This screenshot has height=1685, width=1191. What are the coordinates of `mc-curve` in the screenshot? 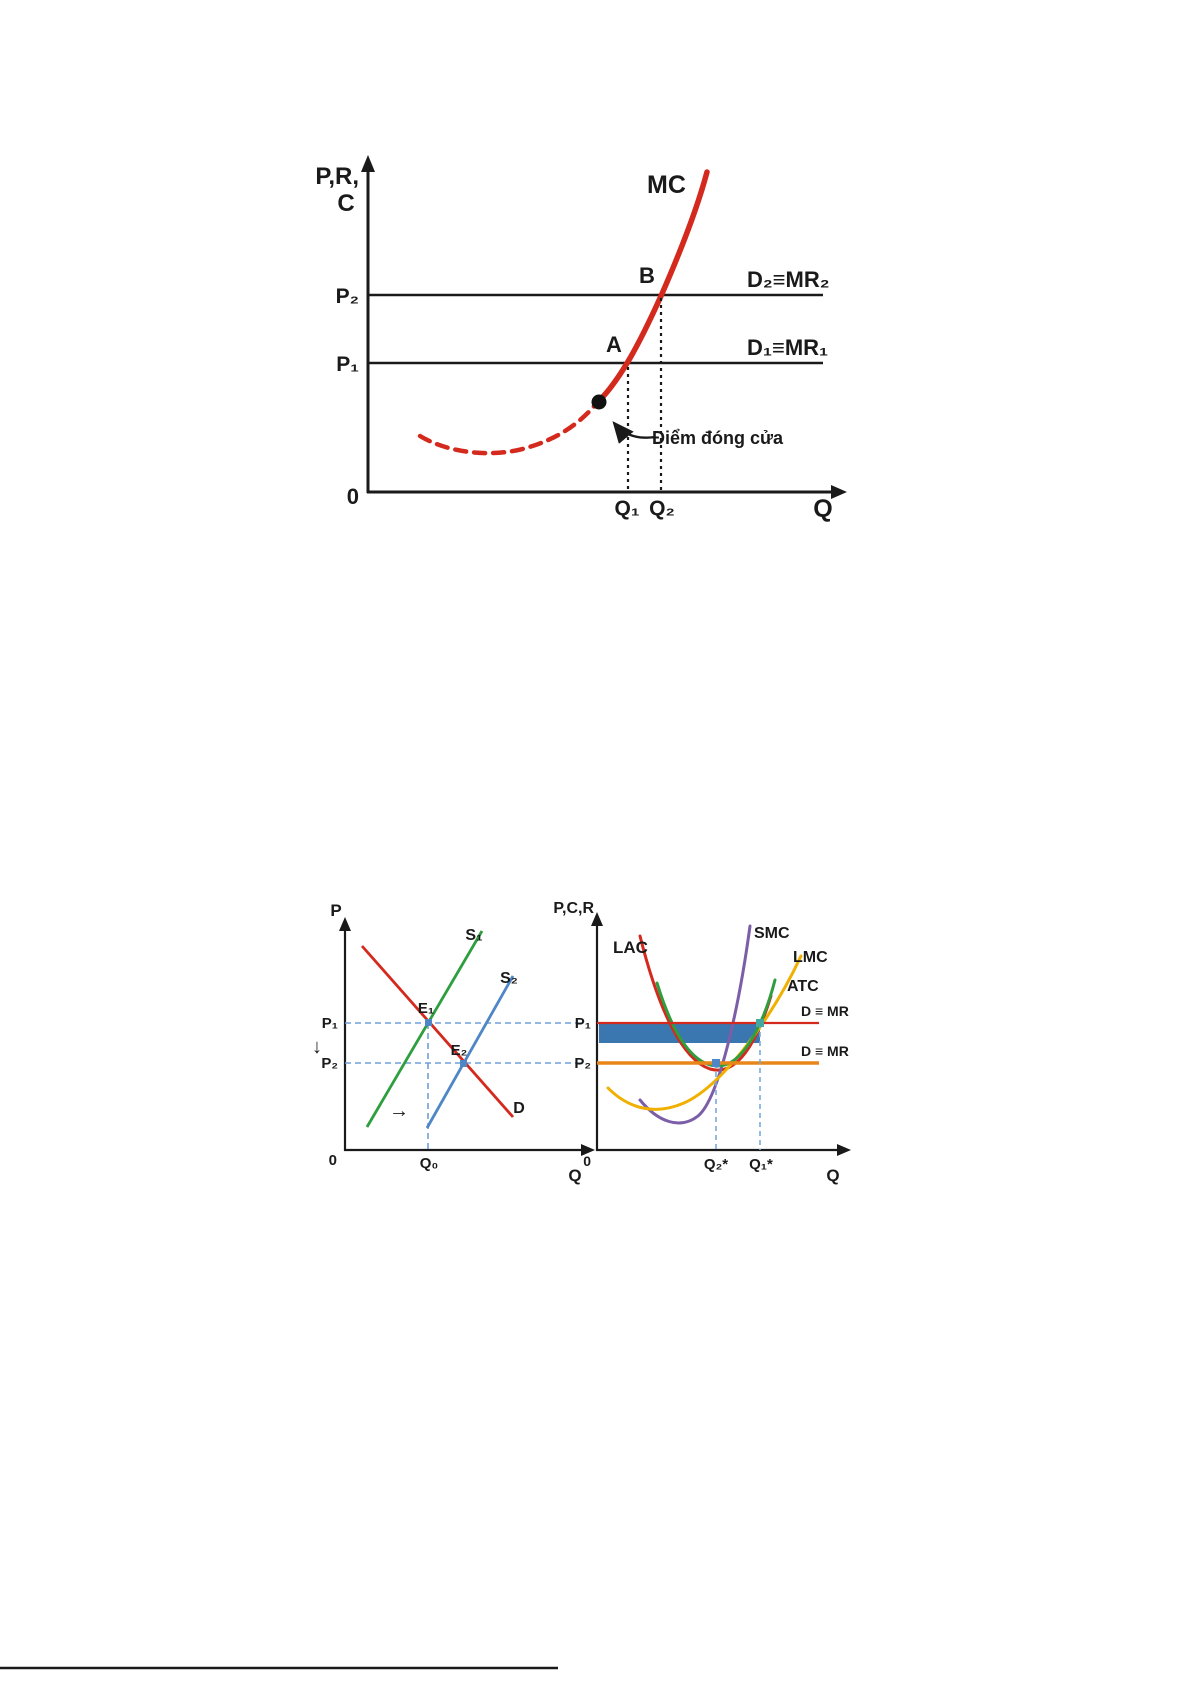 It's located at (652, 287).